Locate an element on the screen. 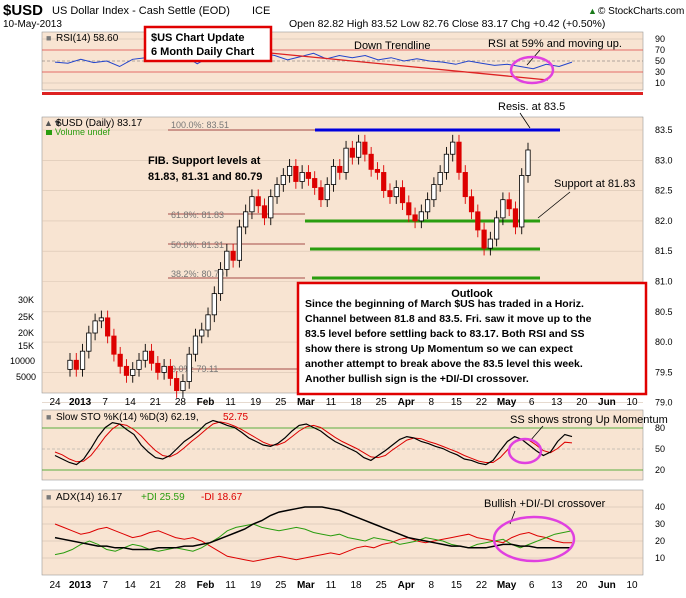  down-trendline is located at coordinates (409, 66).